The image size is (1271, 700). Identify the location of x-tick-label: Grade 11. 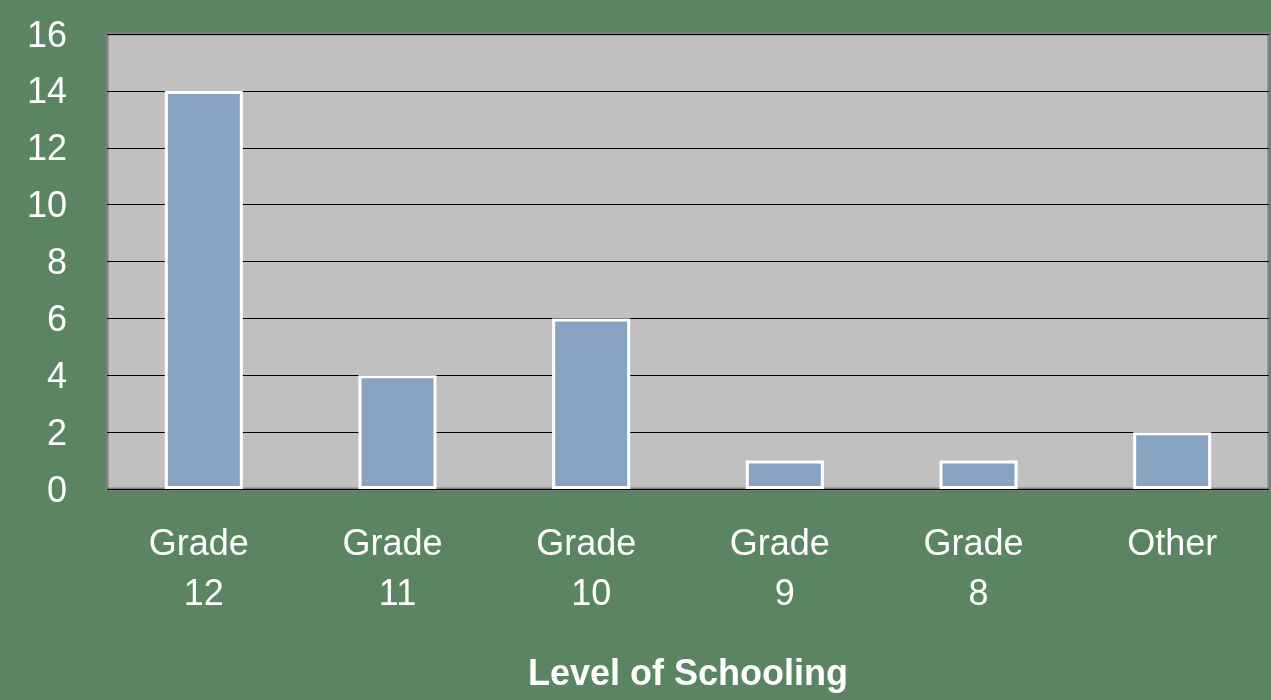
(397, 567).